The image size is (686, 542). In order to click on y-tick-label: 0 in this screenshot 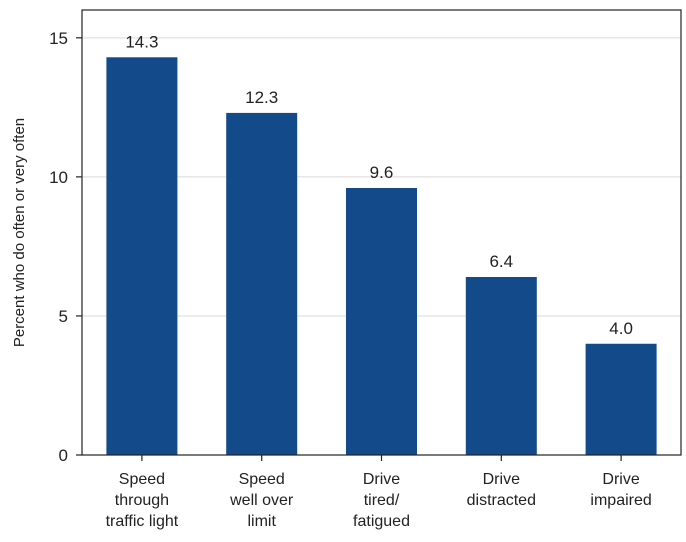, I will do `click(63, 455)`.